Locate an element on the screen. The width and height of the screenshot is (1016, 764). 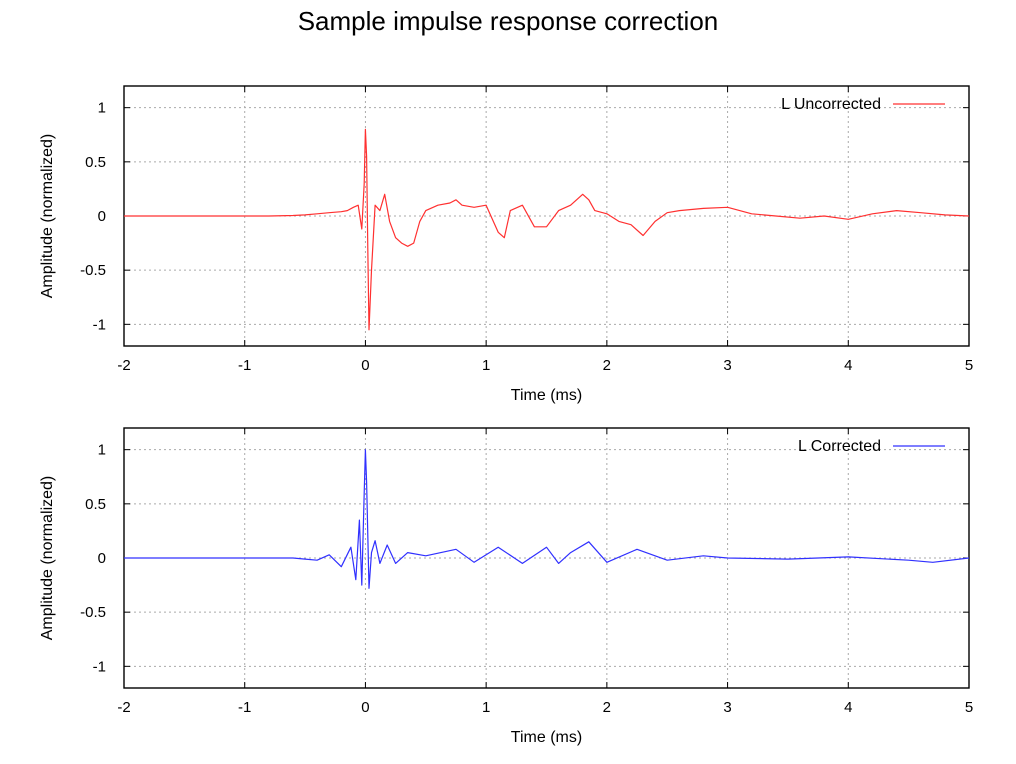
legend-label: L Corrected is located at coordinates (839, 446).